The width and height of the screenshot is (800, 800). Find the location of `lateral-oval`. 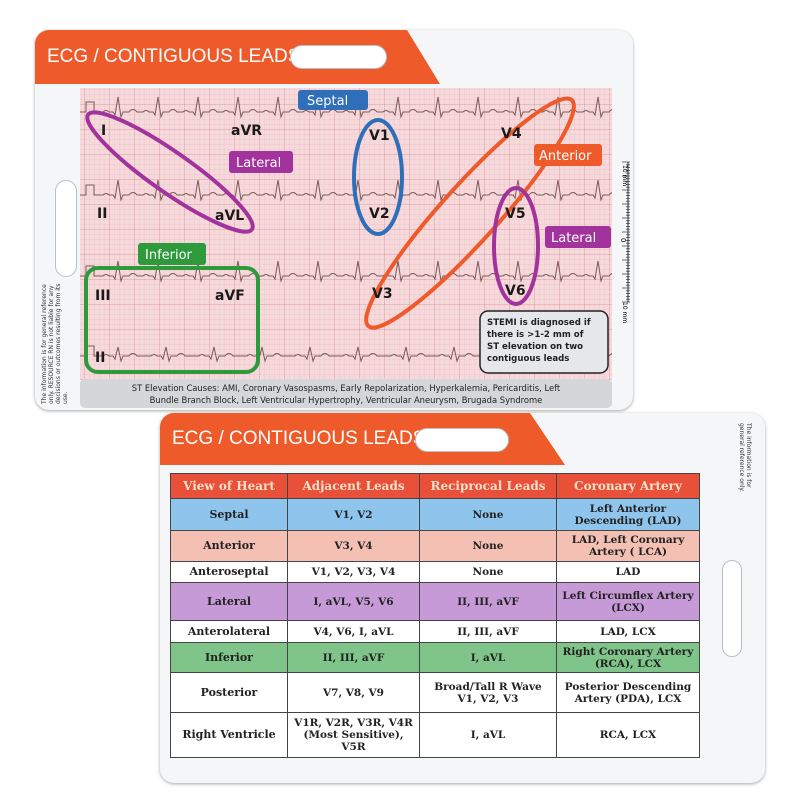

lateral-oval is located at coordinates (170, 172).